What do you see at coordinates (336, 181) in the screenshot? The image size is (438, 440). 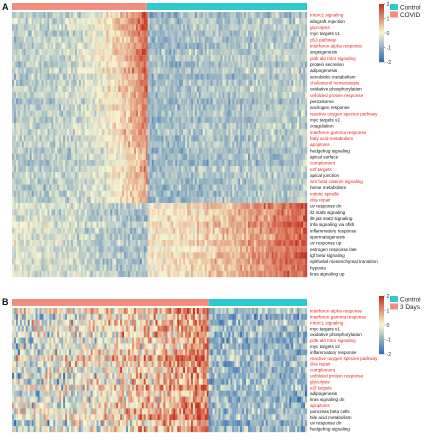 I see `row-label: wnt beta catenin signaling` at bounding box center [336, 181].